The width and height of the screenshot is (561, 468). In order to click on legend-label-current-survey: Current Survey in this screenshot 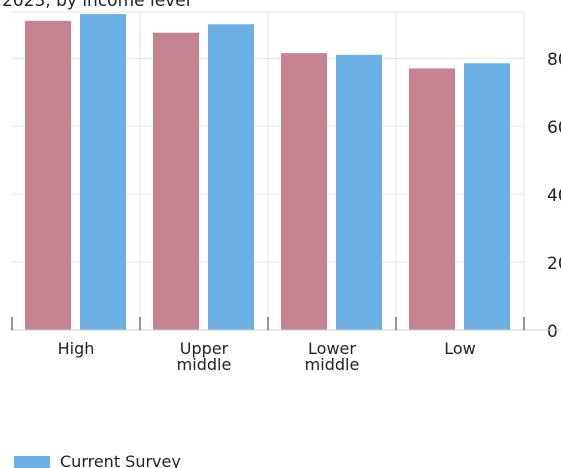, I will do `click(120, 460)`.